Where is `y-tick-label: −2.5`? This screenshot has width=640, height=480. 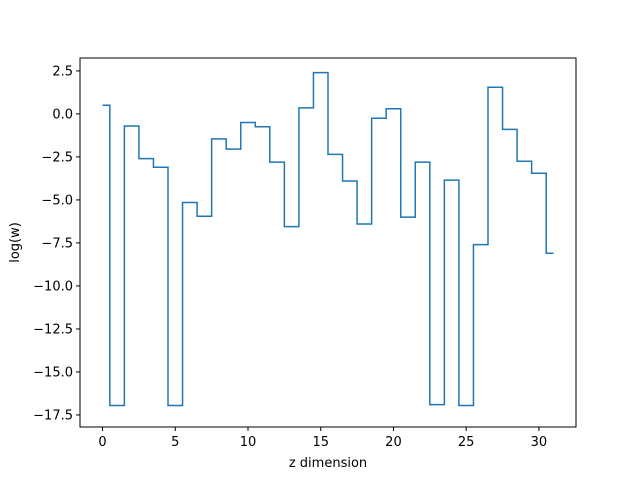
y-tick-label: −2.5 is located at coordinates (57, 157).